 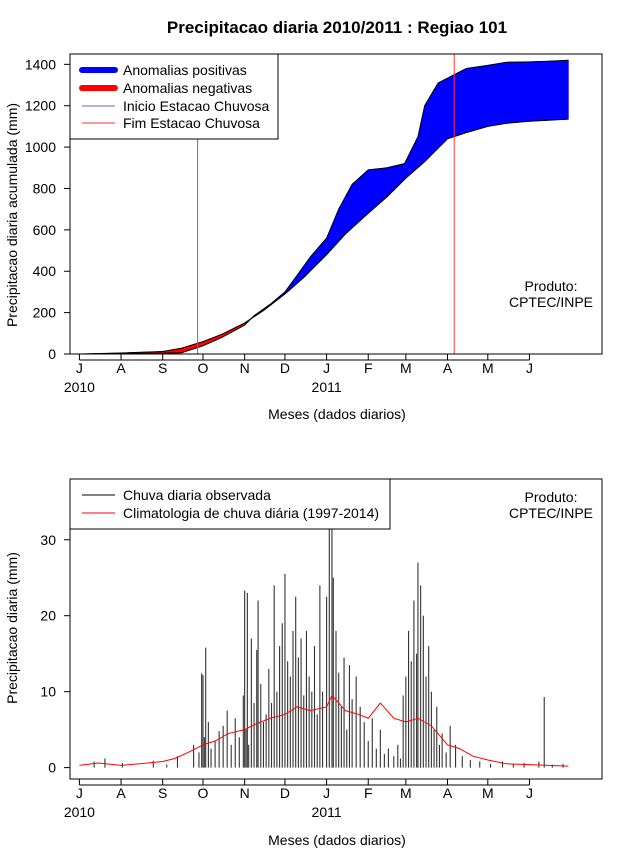 What do you see at coordinates (55, 654) in the screenshot?
I see `daily-y-axis: 0 10 20 30` at bounding box center [55, 654].